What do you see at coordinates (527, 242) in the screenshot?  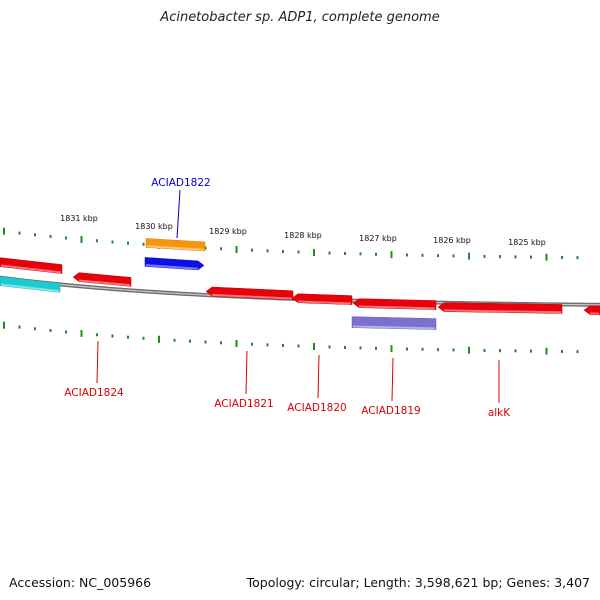 I see `ruler-label: 1825 kbp` at bounding box center [527, 242].